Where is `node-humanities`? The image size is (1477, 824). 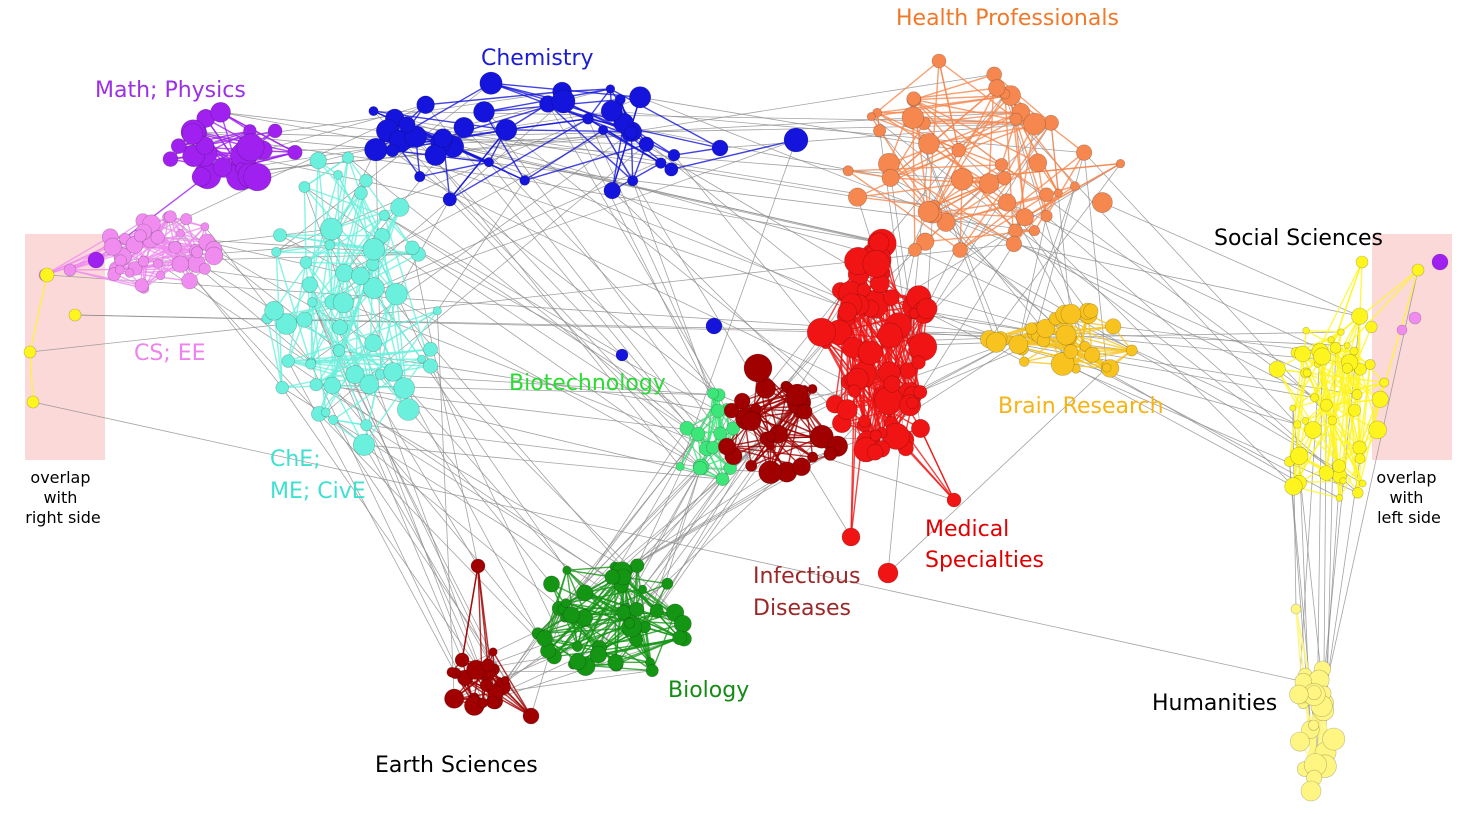 node-humanities is located at coordinates (1311, 791).